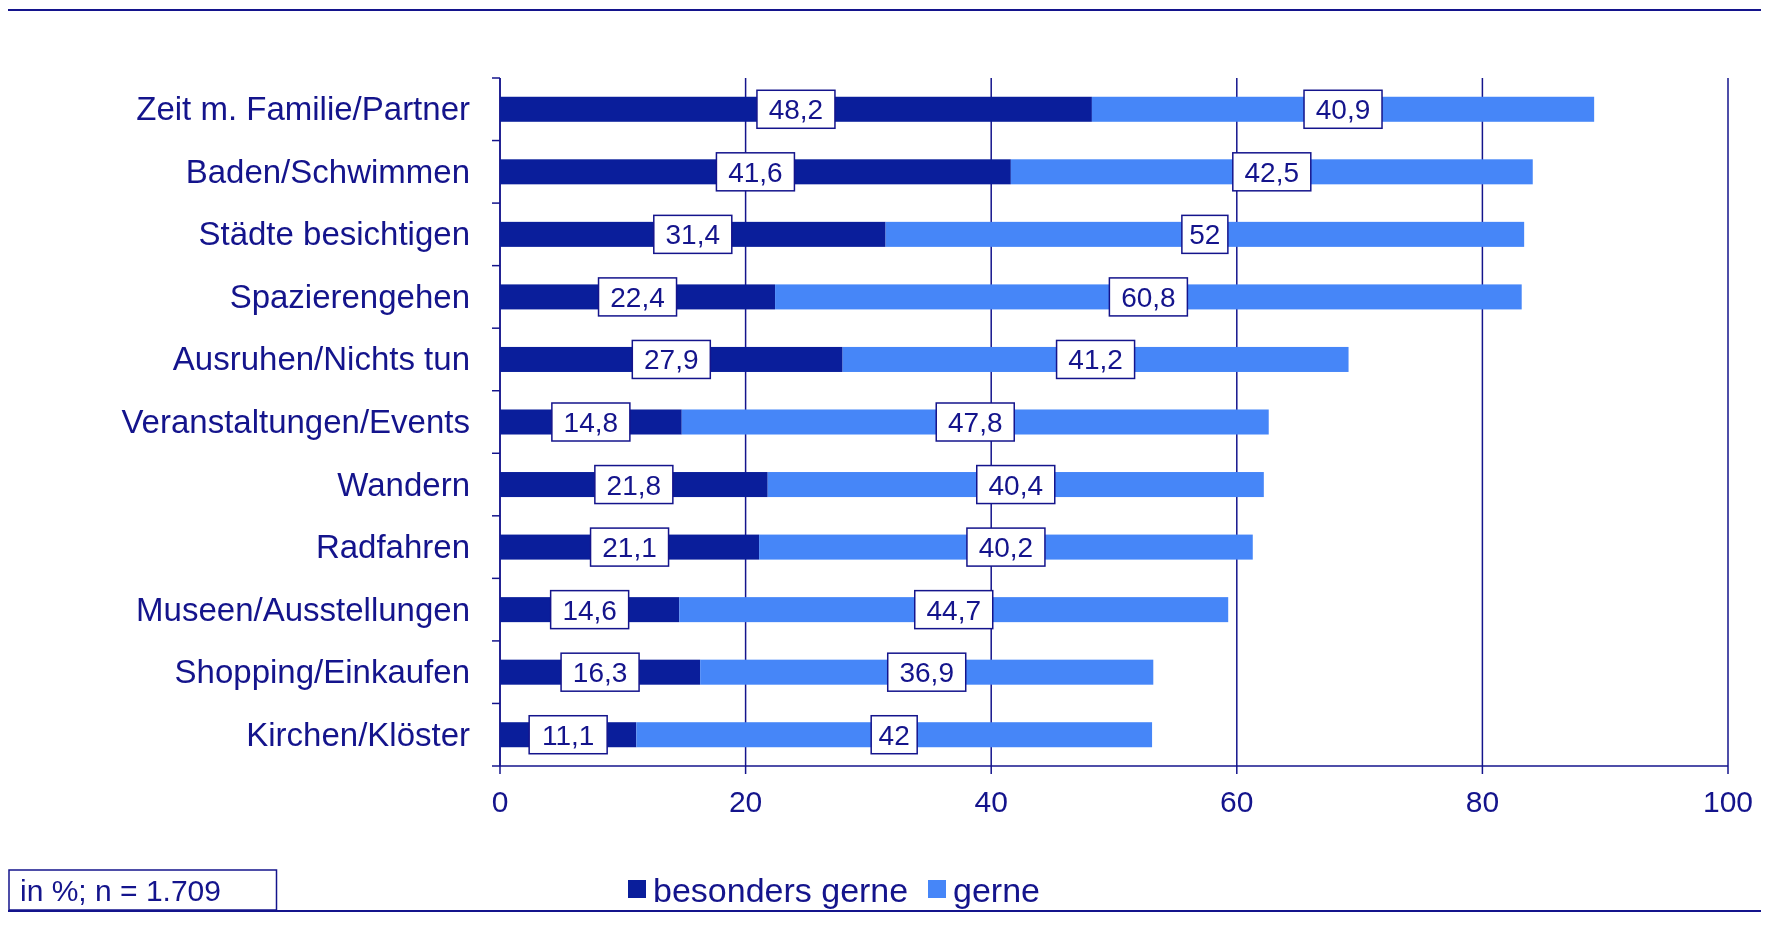  What do you see at coordinates (120, 890) in the screenshot?
I see `text: in %; n = 1.709` at bounding box center [120, 890].